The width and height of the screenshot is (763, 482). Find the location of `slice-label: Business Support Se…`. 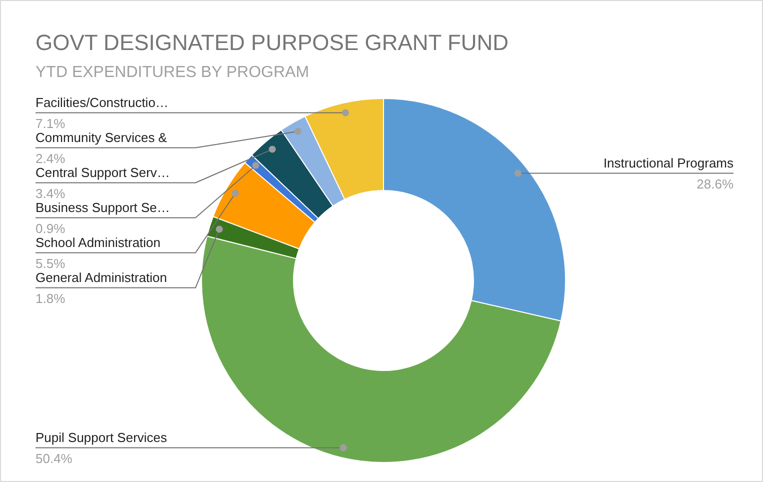

slice-label: Business Support Se… is located at coordinates (103, 207).